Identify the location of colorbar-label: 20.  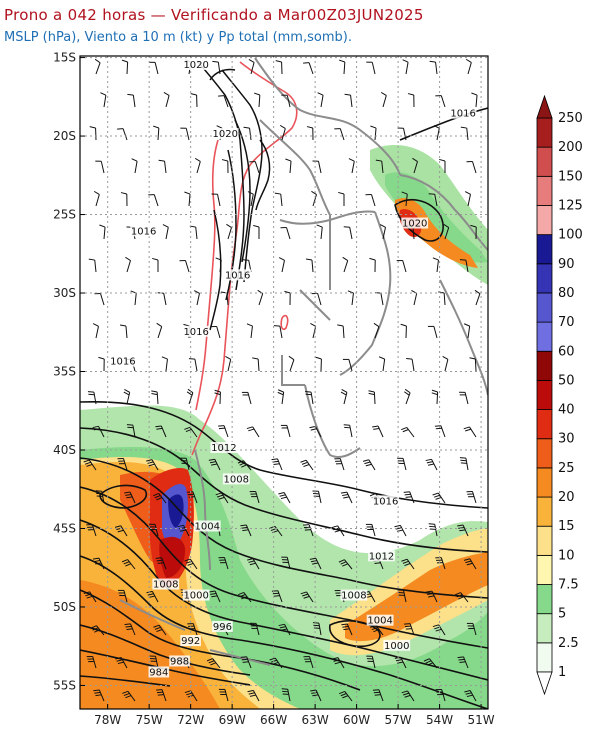
(566, 497).